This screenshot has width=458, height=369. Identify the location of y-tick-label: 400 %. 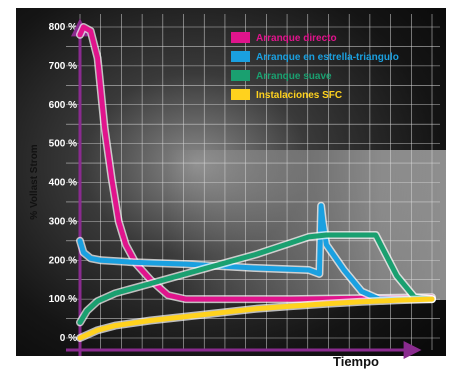
(63, 183).